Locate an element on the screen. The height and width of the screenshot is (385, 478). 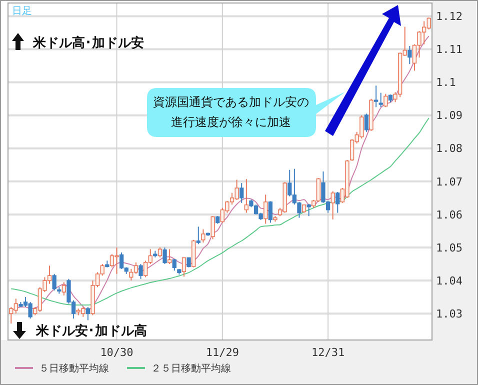
annotation: 米ドル高･加ドル安 is located at coordinates (88, 43).